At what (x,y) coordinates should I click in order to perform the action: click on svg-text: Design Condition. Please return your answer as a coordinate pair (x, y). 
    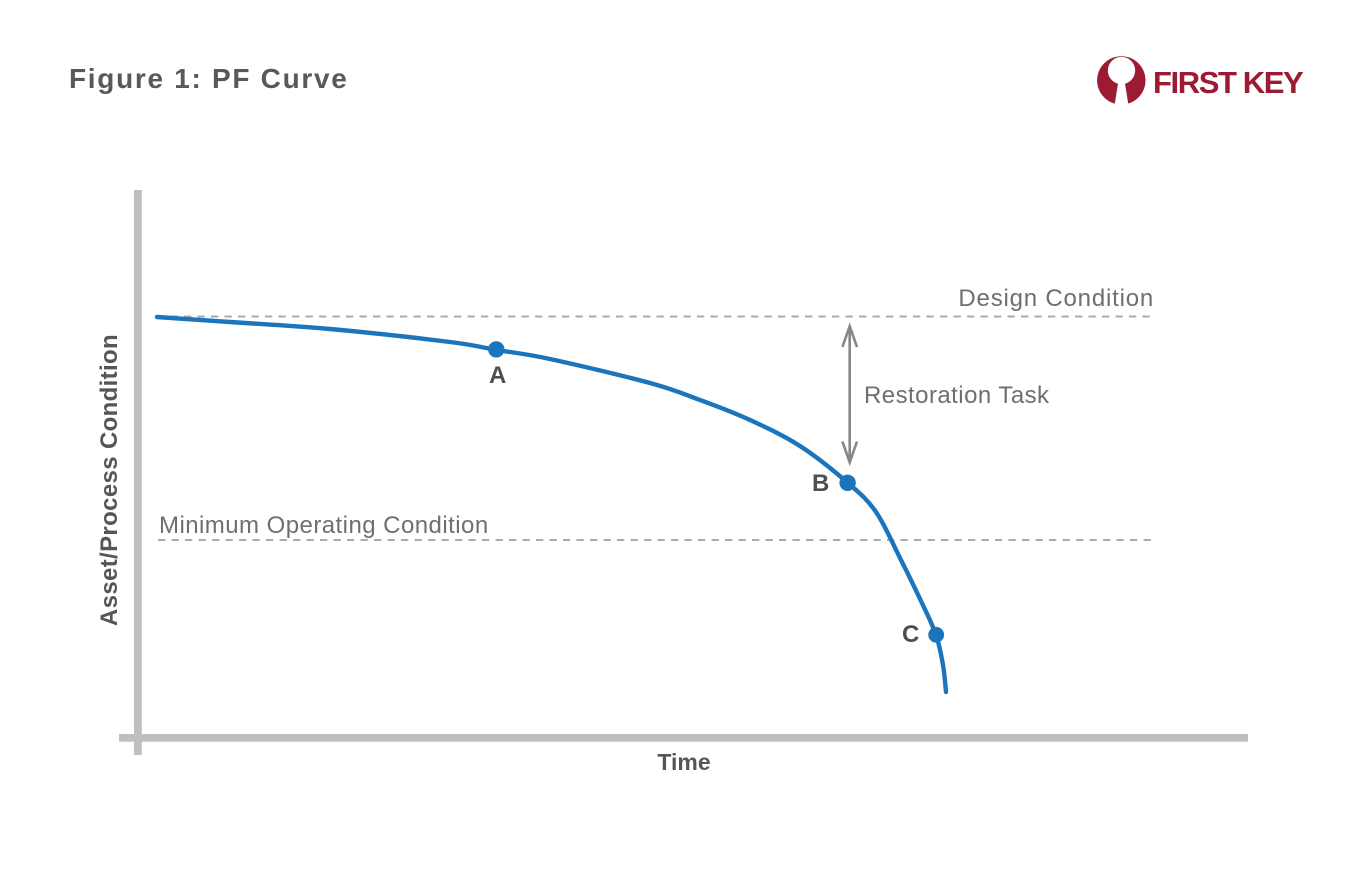
    Looking at the image, I should click on (1056, 298).